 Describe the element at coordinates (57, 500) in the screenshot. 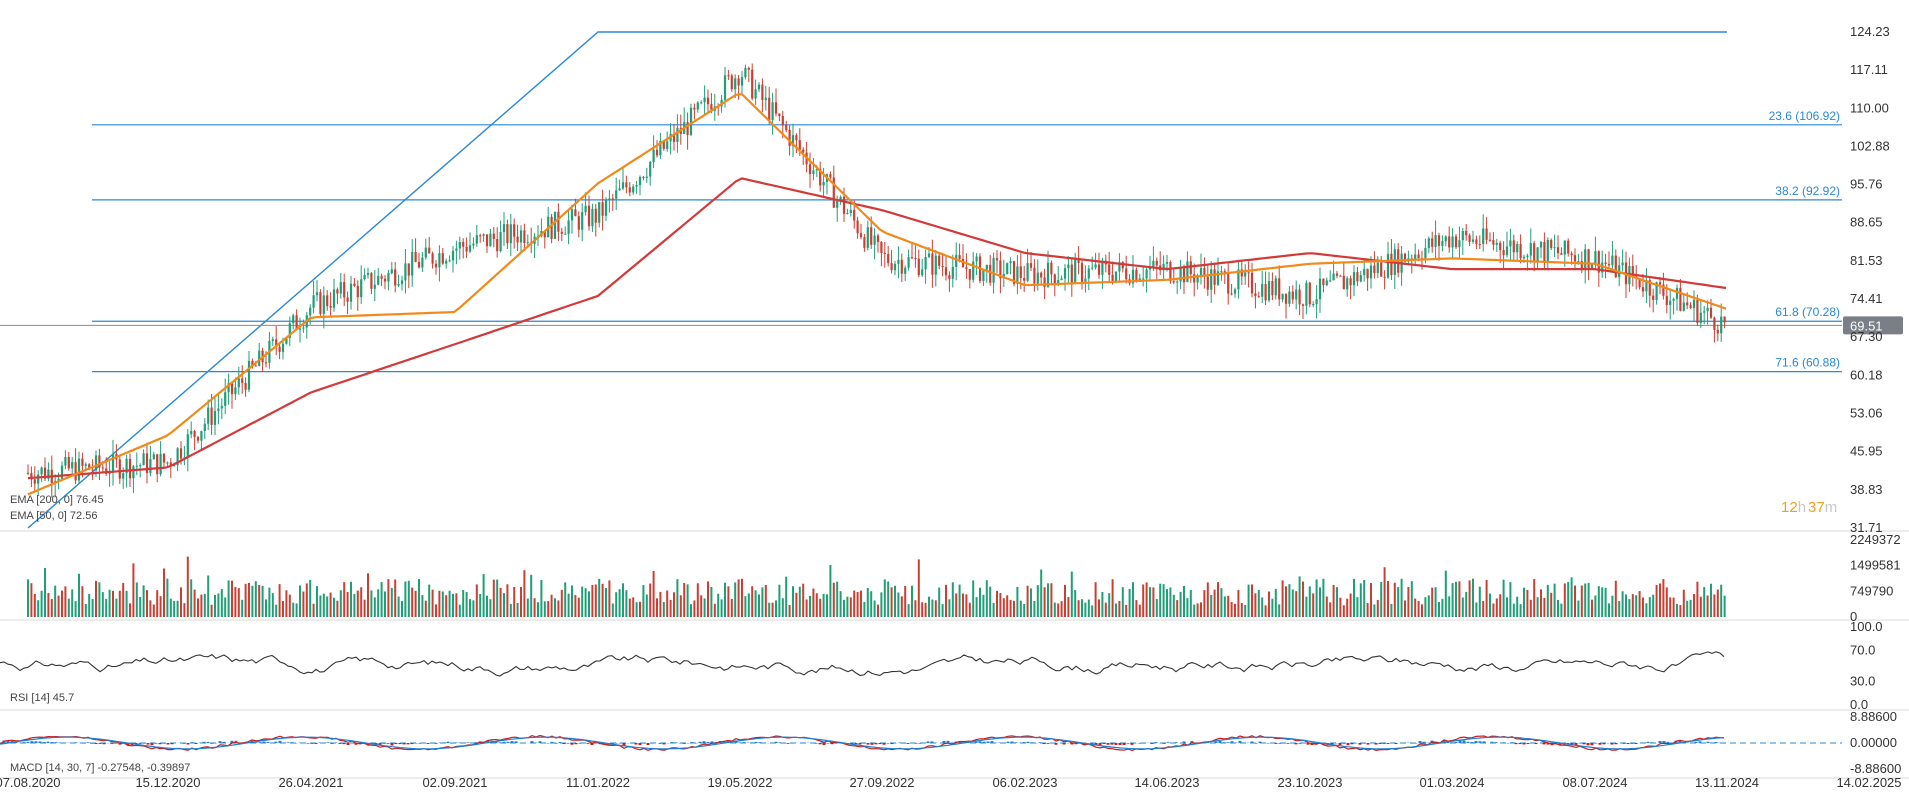

I see `ema200-legend: EMA [200, 0] 76.45` at that location.